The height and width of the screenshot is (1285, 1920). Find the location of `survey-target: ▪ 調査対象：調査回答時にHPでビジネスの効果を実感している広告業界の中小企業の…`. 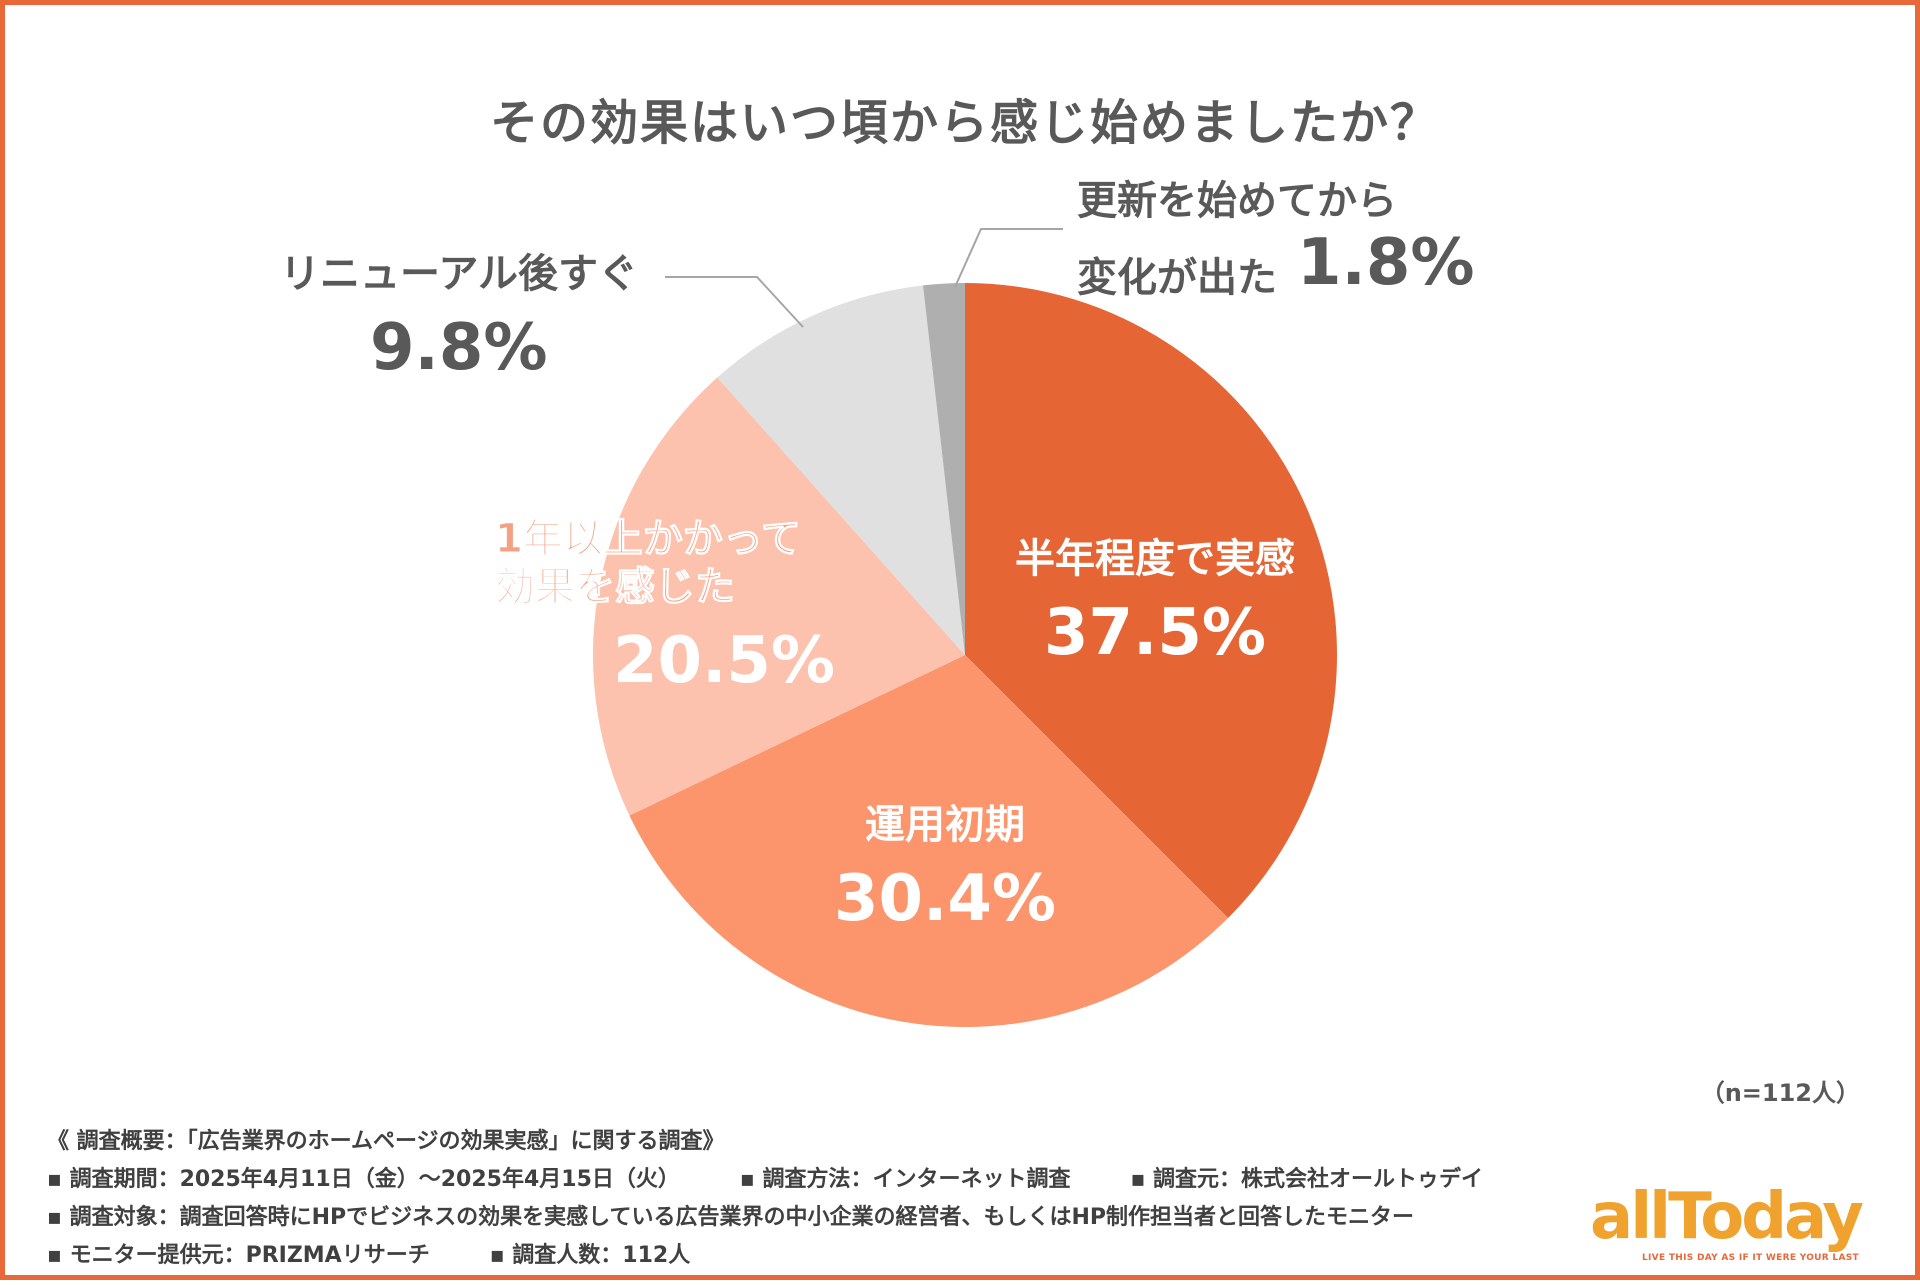

survey-target: ▪ 調査対象：調査回答時にHPでビジネスの効果を実感している広告業界の中小企業の… is located at coordinates (730, 1217).